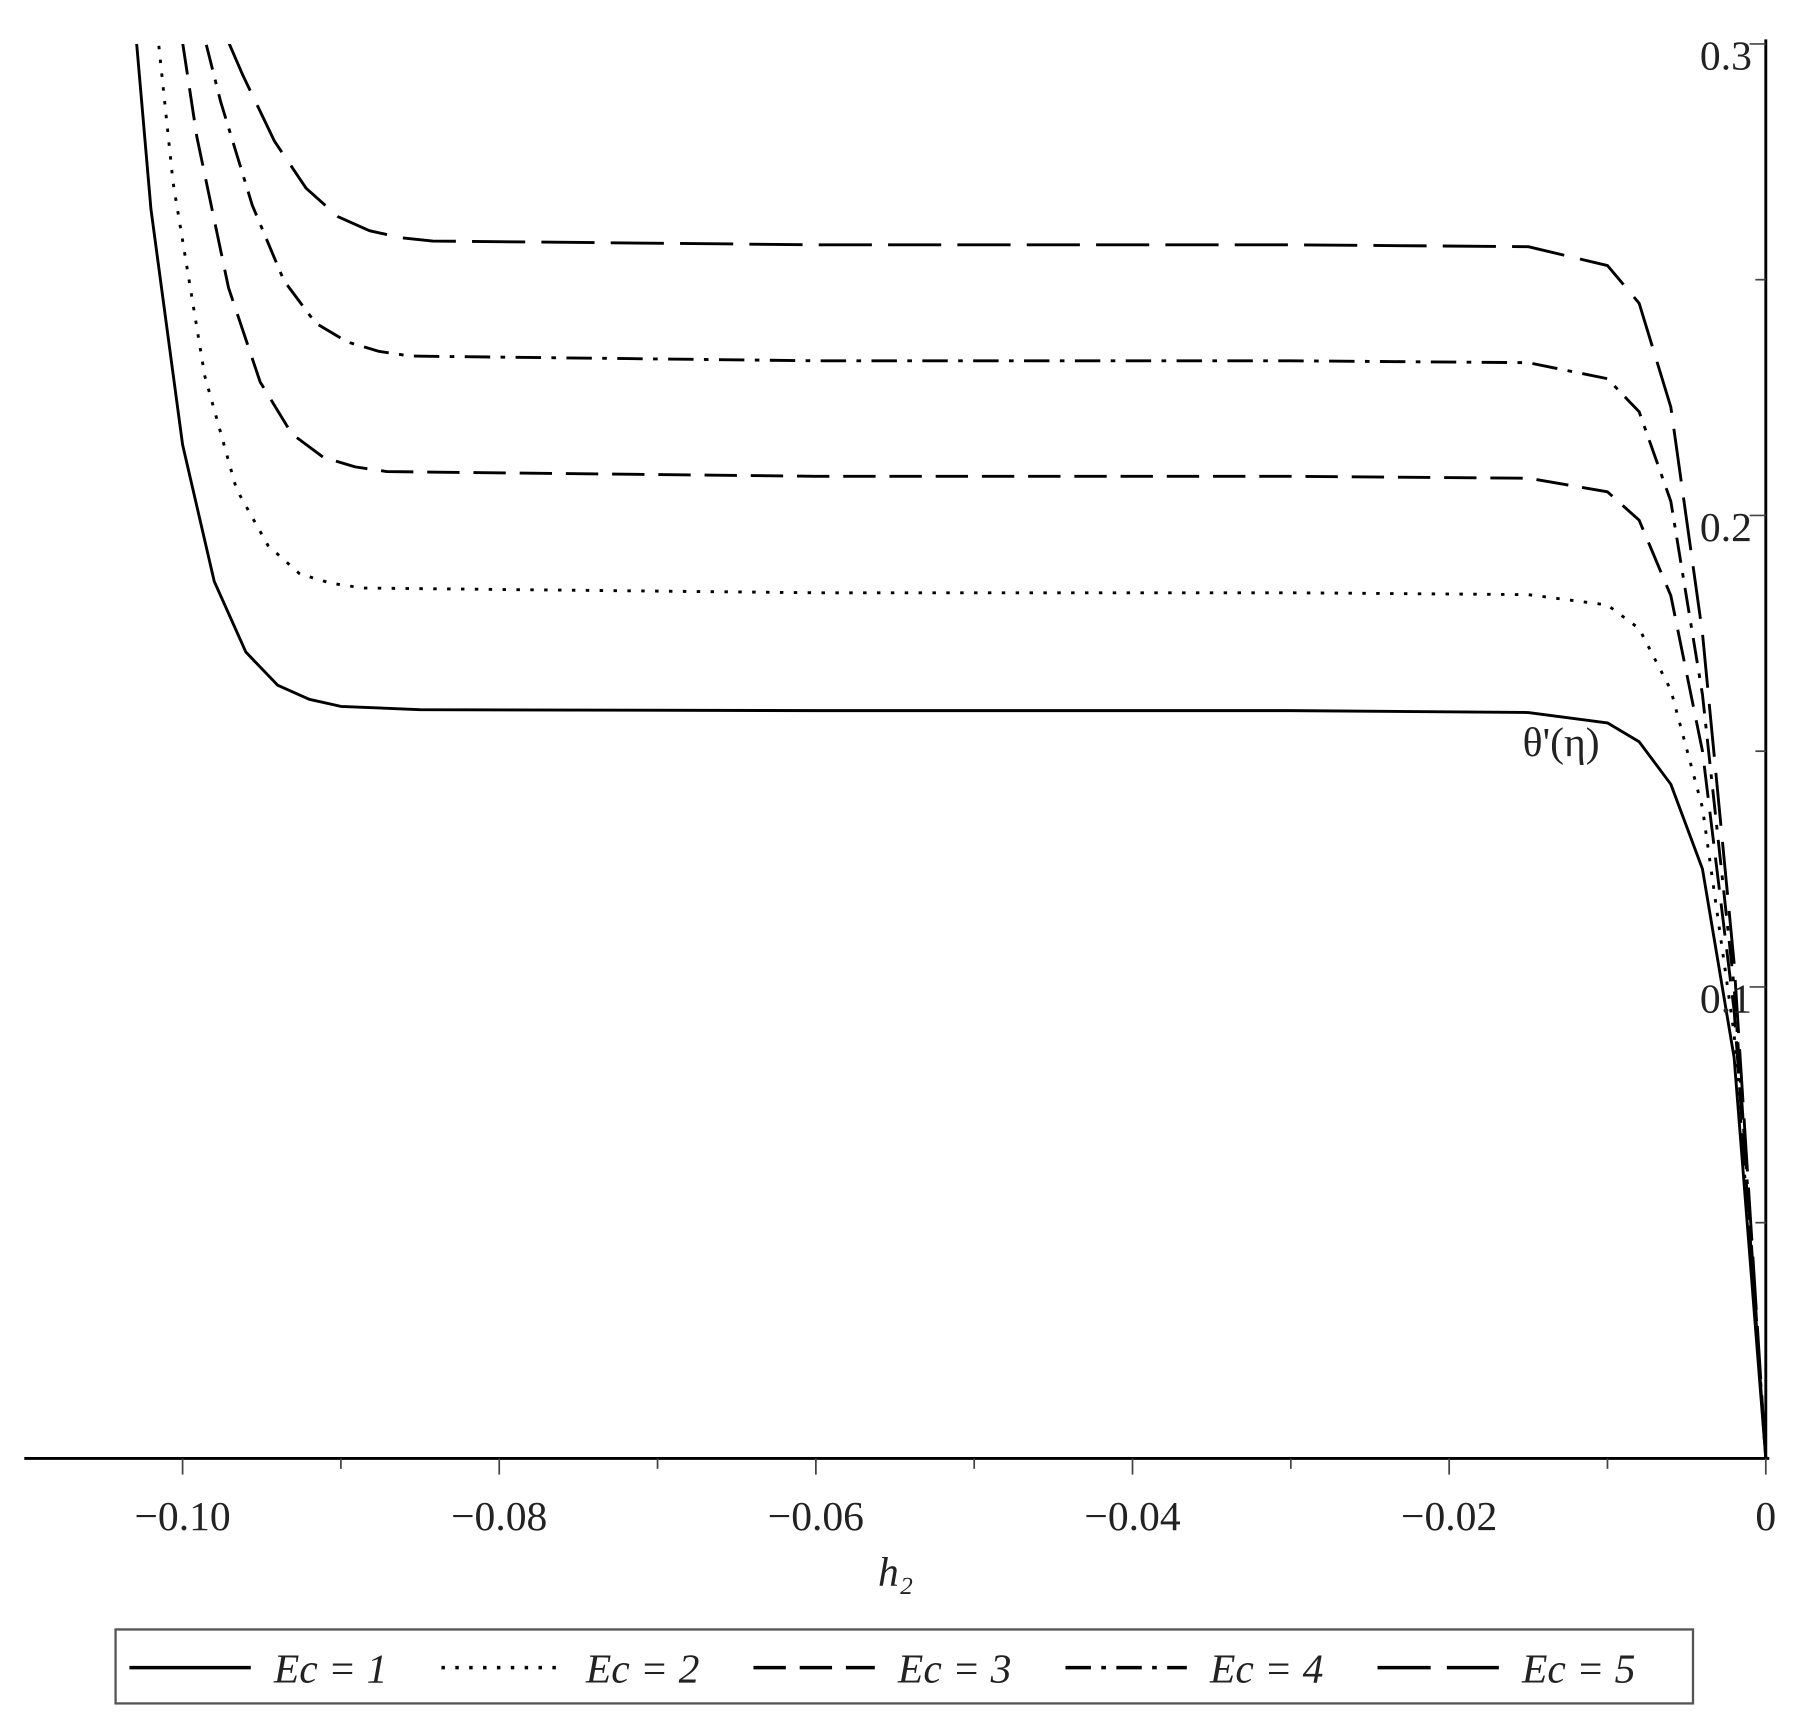 Image resolution: width=1797 pixels, height=1715 pixels. I want to click on x-tick-label: −0.02, so click(1449, 1516).